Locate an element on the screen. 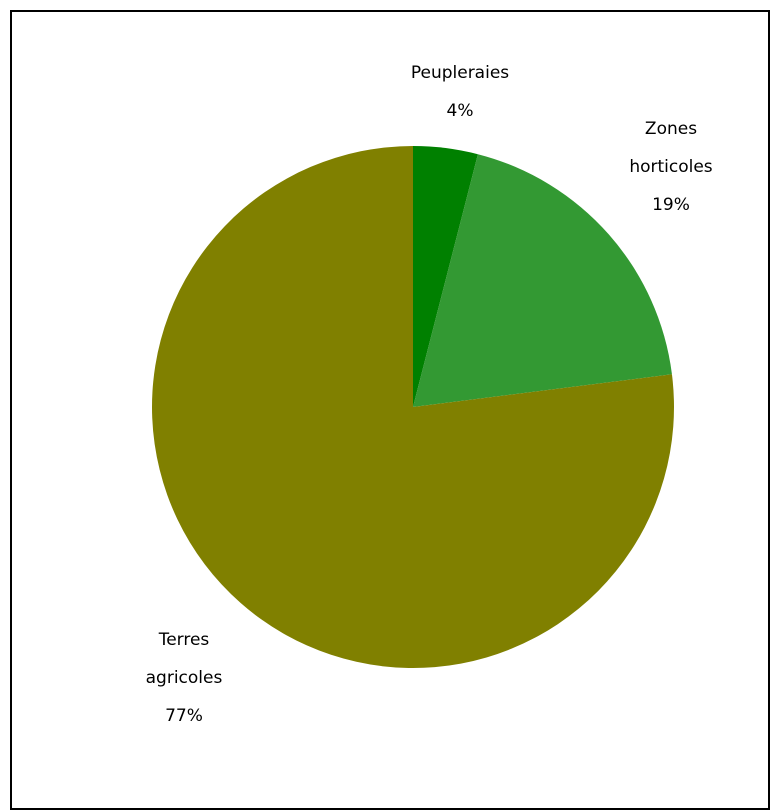  slice-percent-label-1: 19% is located at coordinates (671, 205).